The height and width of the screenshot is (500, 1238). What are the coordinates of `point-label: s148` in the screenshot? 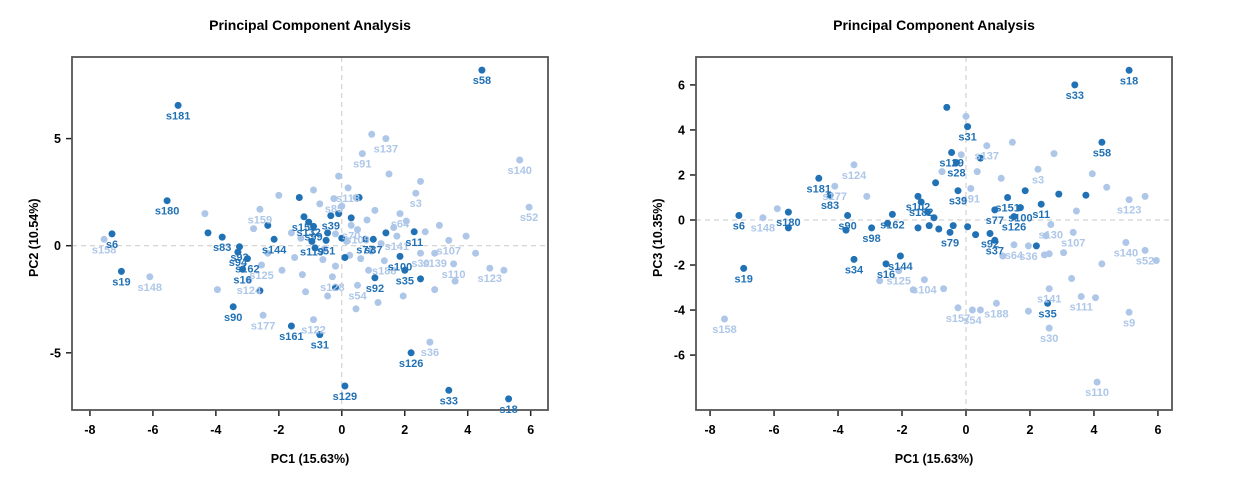 It's located at (150, 288).